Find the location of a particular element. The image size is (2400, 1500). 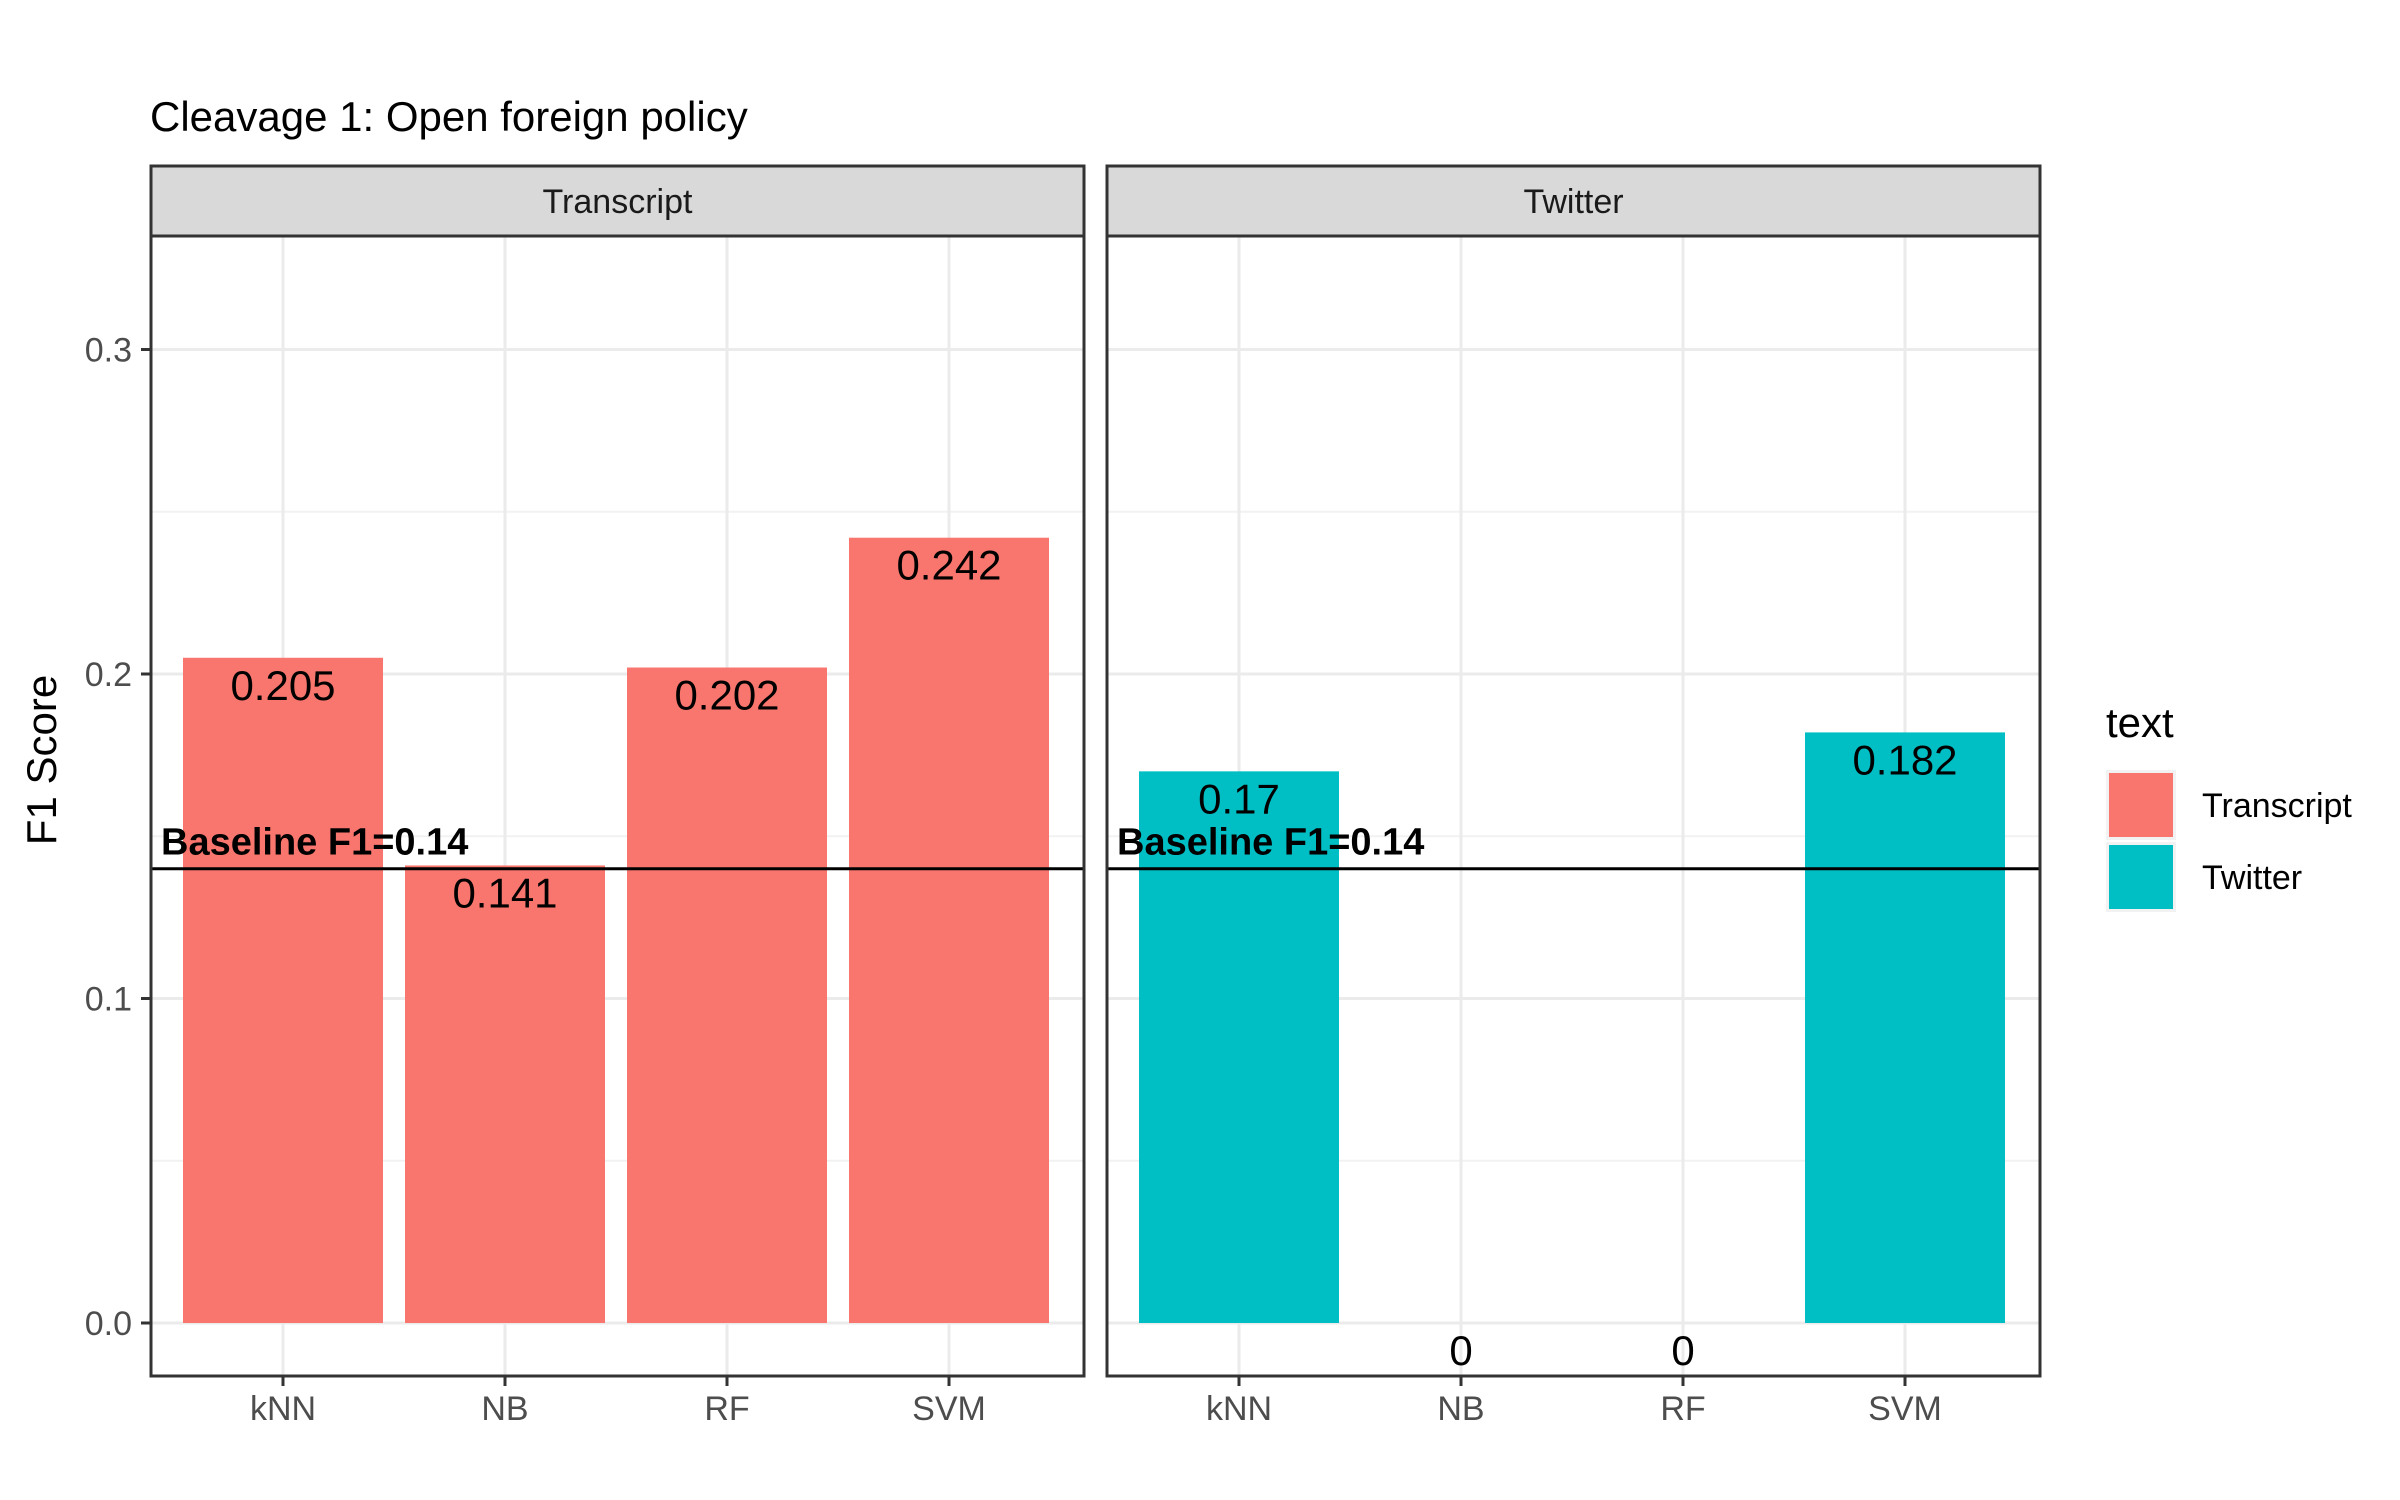

y-tick-label: 0.3 is located at coordinates (108, 351).